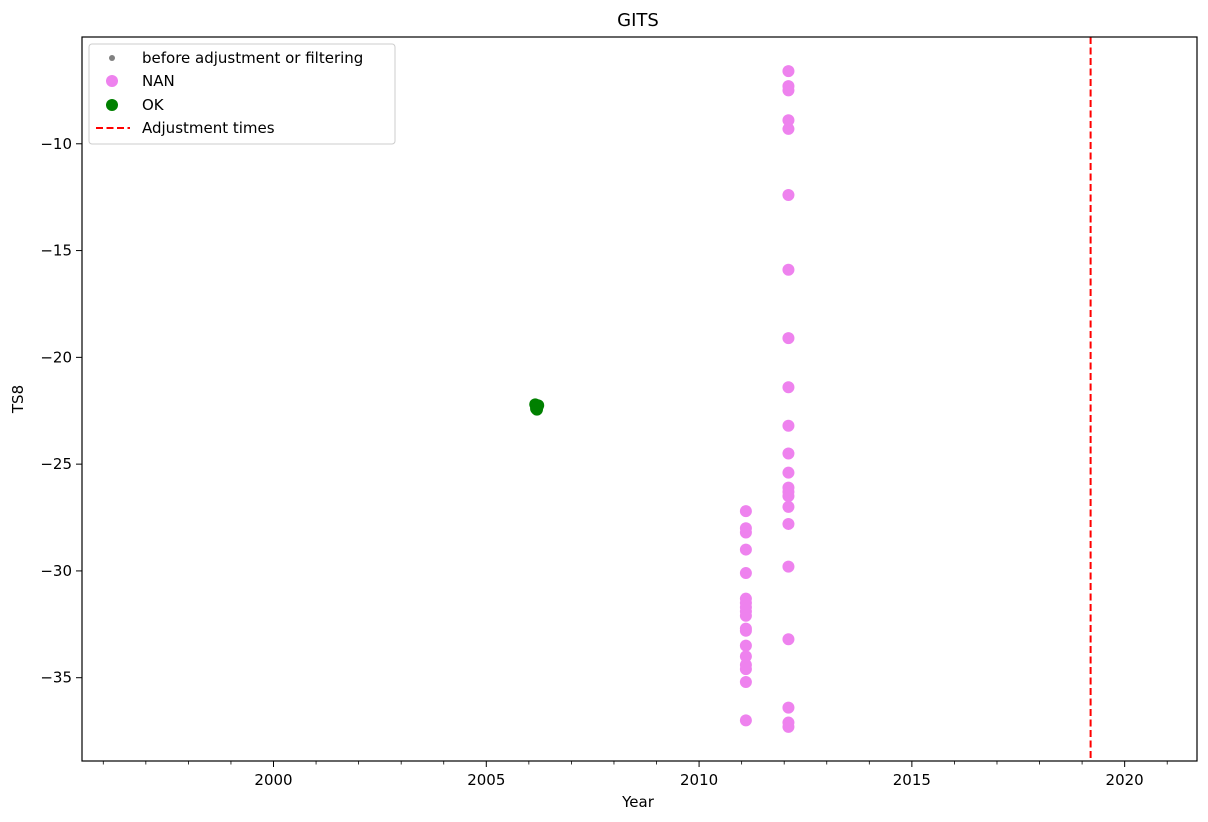 This screenshot has height=822, width=1208. What do you see at coordinates (699, 780) in the screenshot?
I see `x-tick-label: 2010` at bounding box center [699, 780].